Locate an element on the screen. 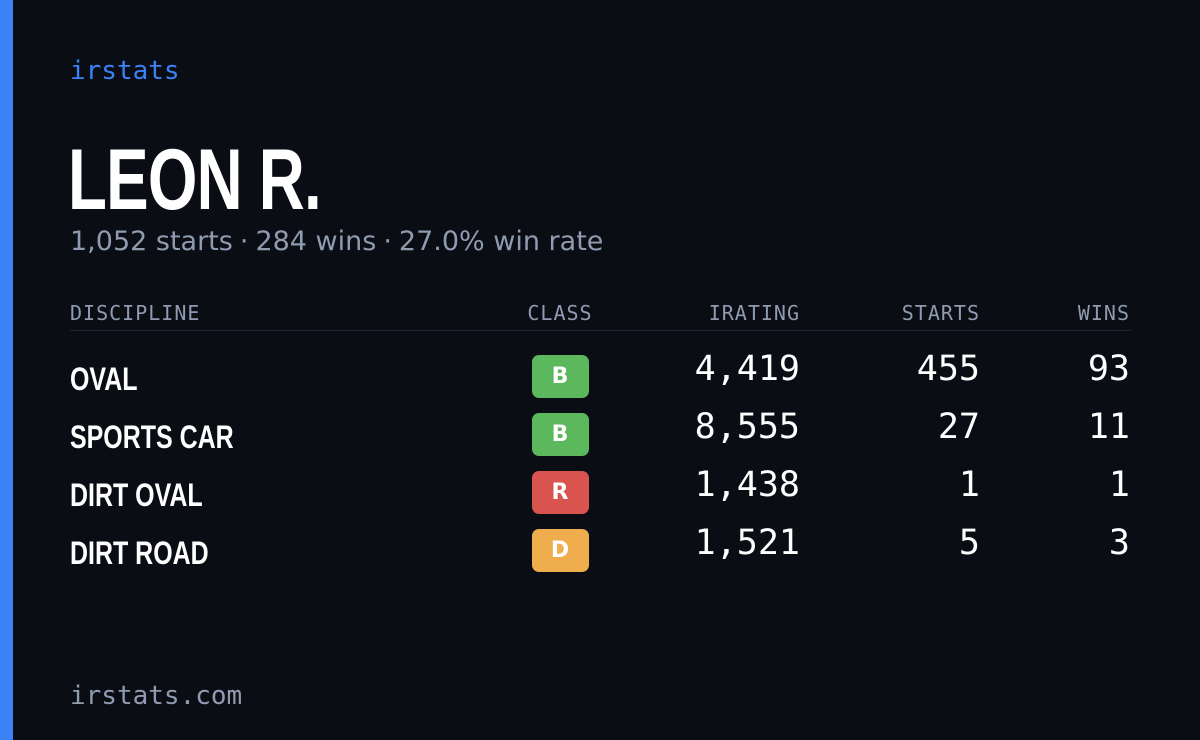 This screenshot has width=1200, height=740. header-class: CLASS is located at coordinates (560, 313).